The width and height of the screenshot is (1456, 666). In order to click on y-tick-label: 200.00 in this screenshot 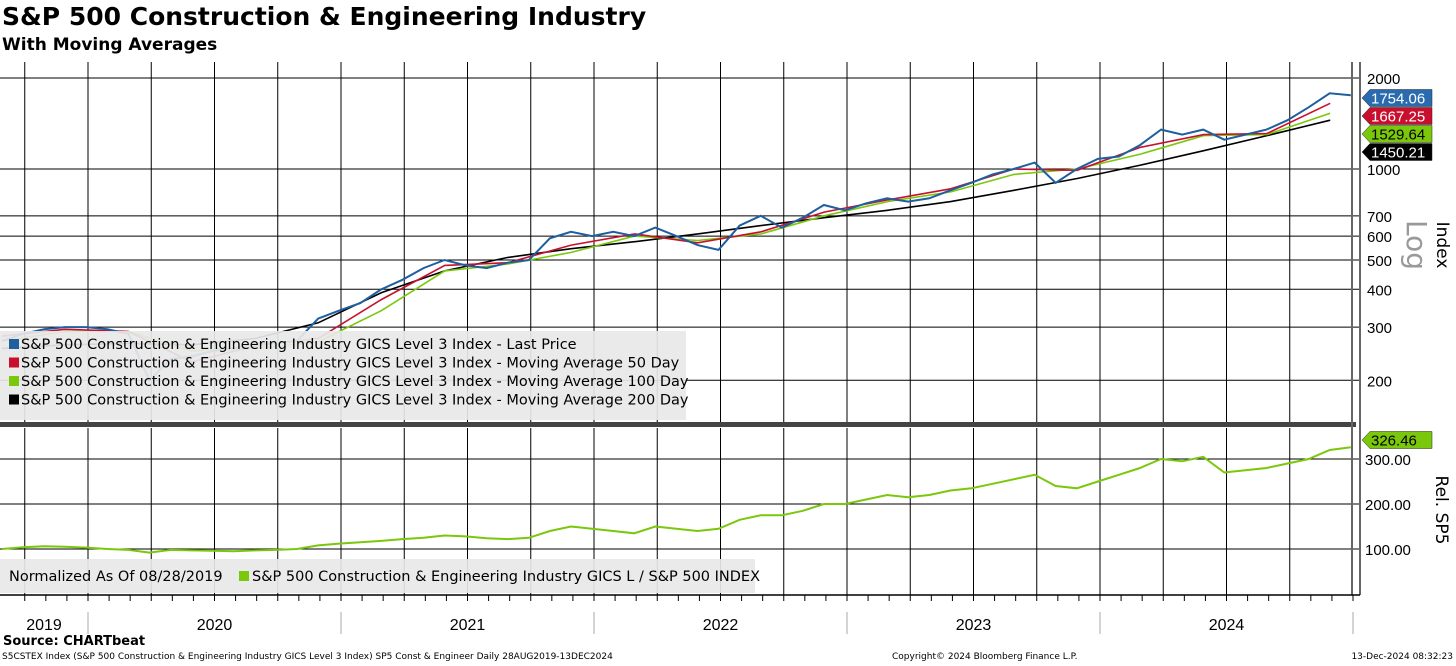, I will do `click(1388, 505)`.